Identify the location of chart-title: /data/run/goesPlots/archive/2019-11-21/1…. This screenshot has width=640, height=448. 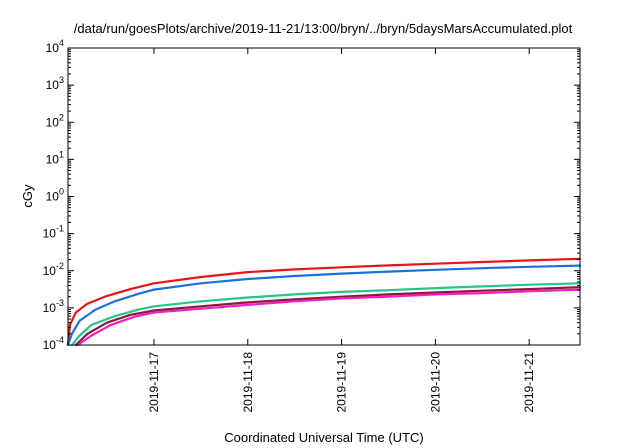
(323, 28).